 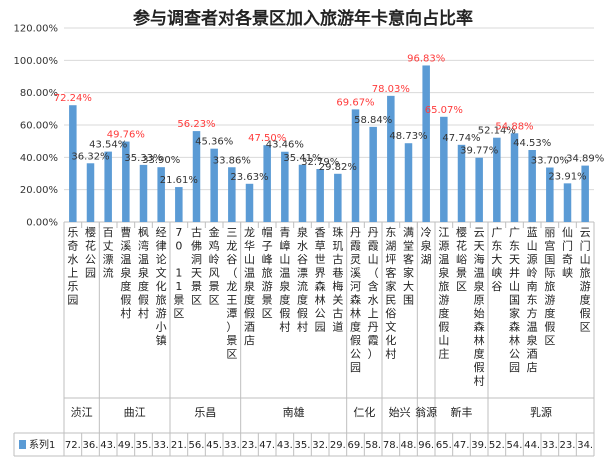 What do you see at coordinates (91, 445) in the screenshot?
I see `table-value: 36.` at bounding box center [91, 445].